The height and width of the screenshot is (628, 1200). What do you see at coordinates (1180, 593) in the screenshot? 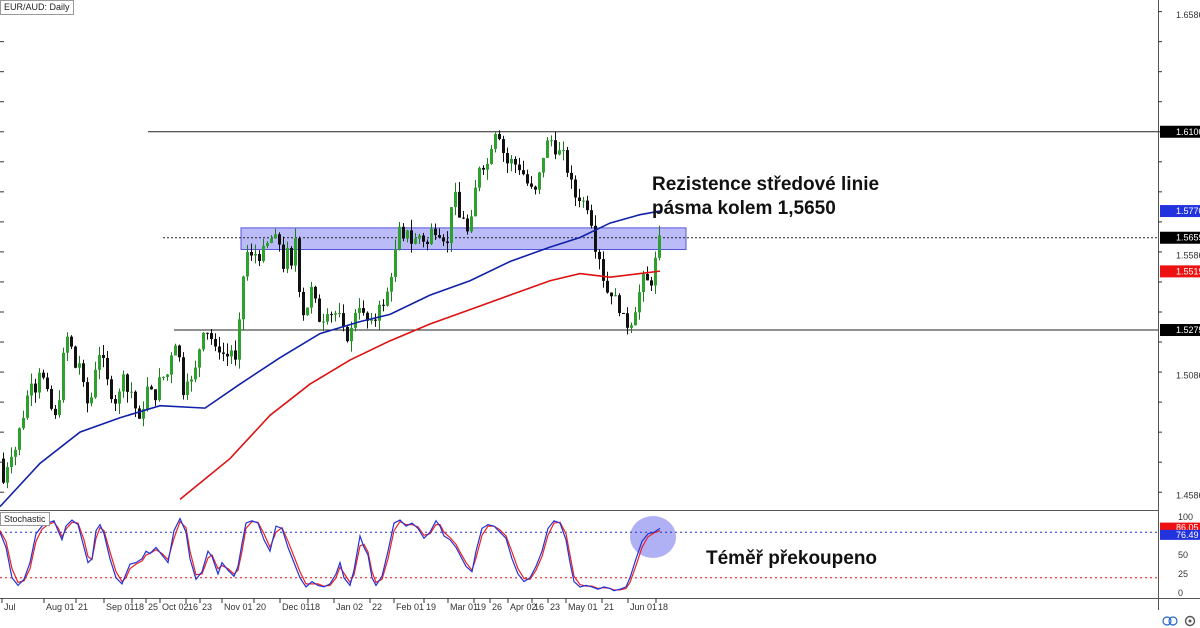
I see `stoch-tick-label: 0` at bounding box center [1180, 593].